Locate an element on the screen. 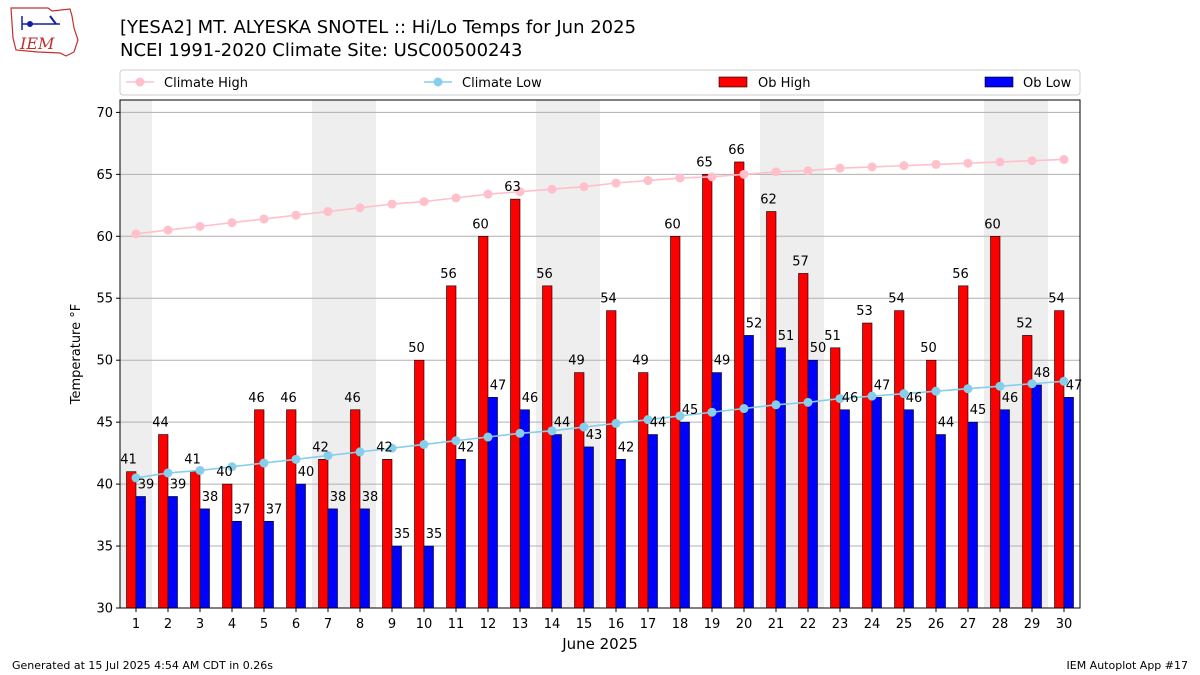  ob-low-label: 37 is located at coordinates (274, 509).